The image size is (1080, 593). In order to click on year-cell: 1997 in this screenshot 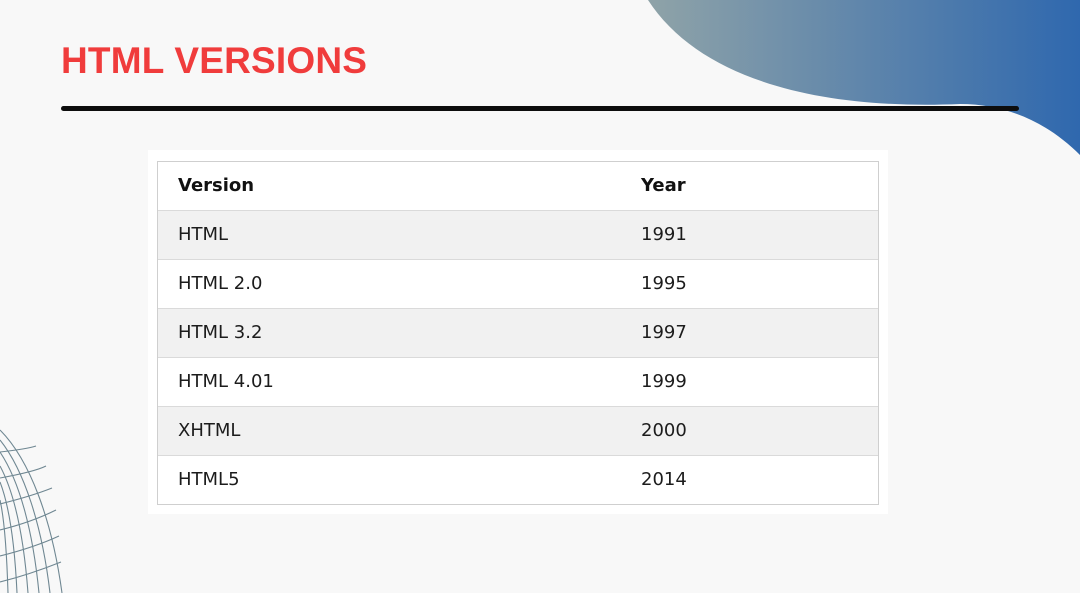, I will do `click(664, 332)`.